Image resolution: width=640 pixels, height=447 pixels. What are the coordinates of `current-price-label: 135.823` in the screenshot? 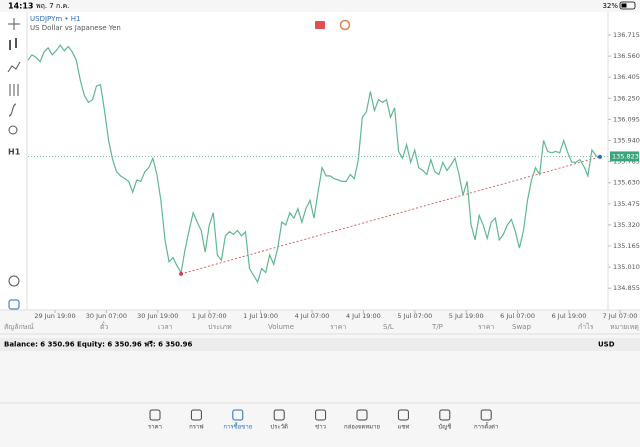 It's located at (625, 156).